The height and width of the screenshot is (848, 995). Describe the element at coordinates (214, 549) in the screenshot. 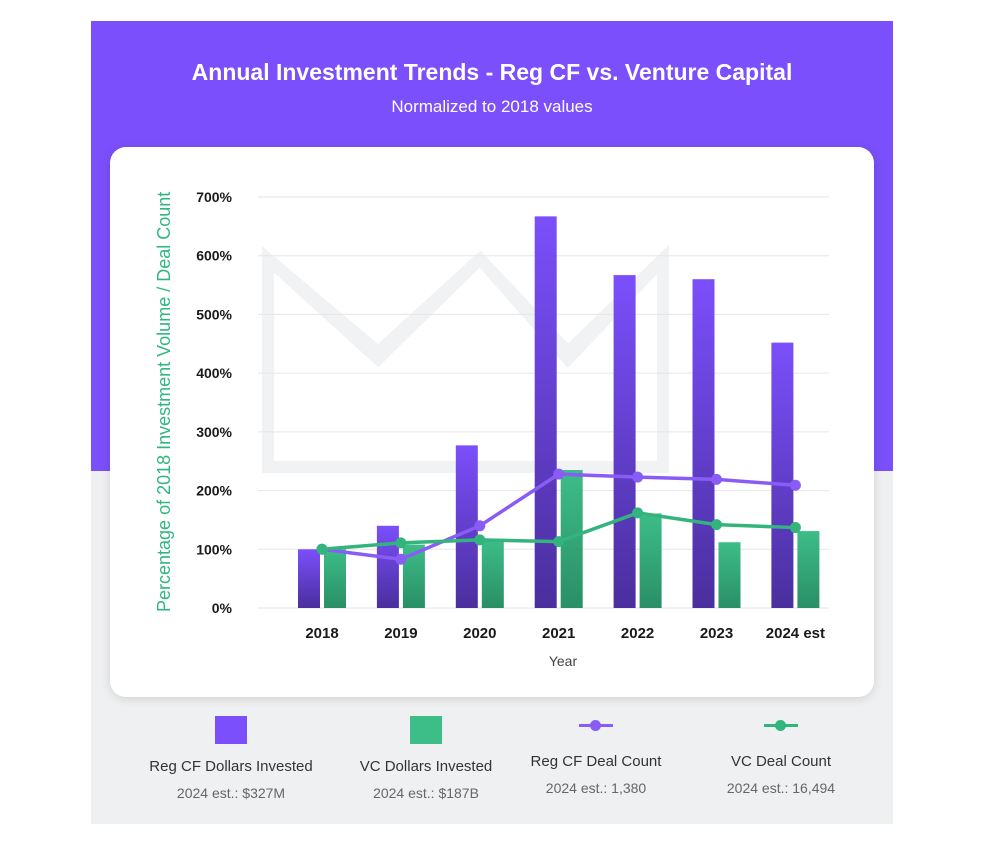

I see `y-tick-label: 100%` at that location.